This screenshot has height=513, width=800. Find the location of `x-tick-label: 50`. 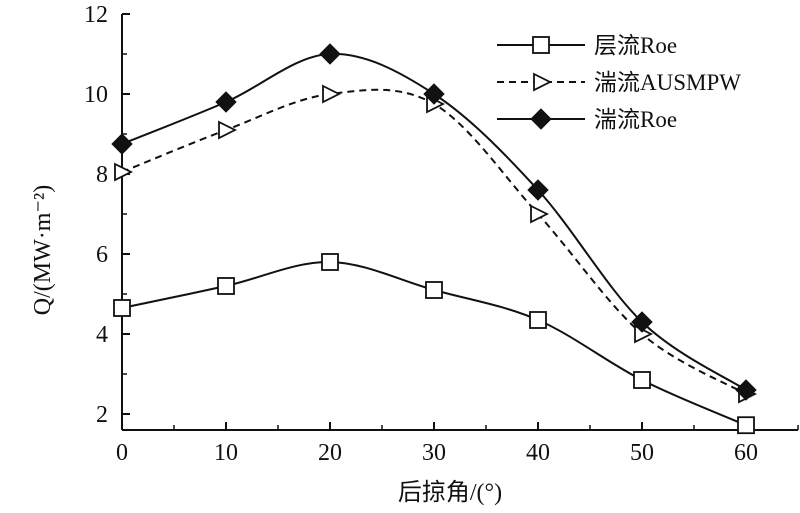

x-tick-label: 50 is located at coordinates (642, 453).